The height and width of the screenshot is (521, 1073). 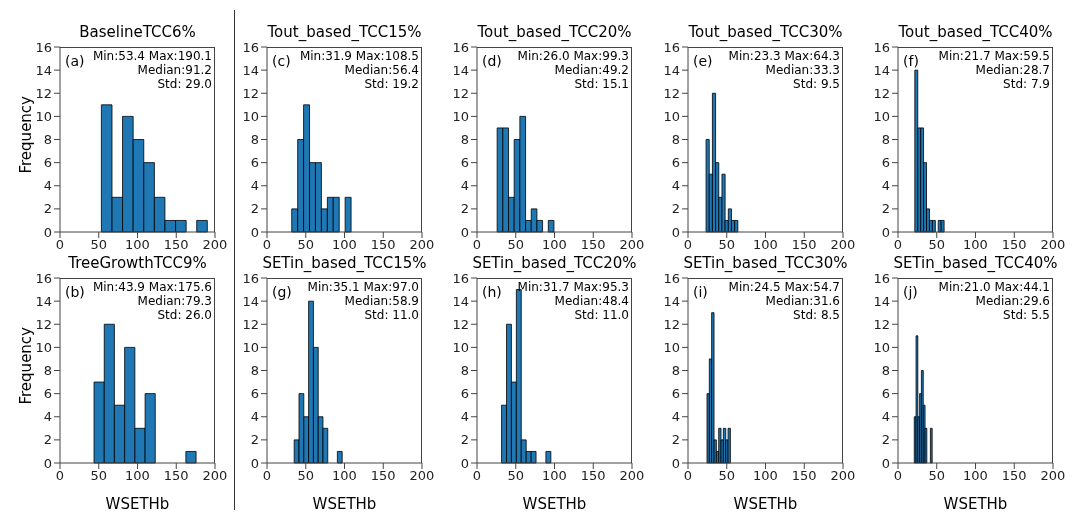 I want to click on annotation: Median:29.6, so click(x=1012, y=301).